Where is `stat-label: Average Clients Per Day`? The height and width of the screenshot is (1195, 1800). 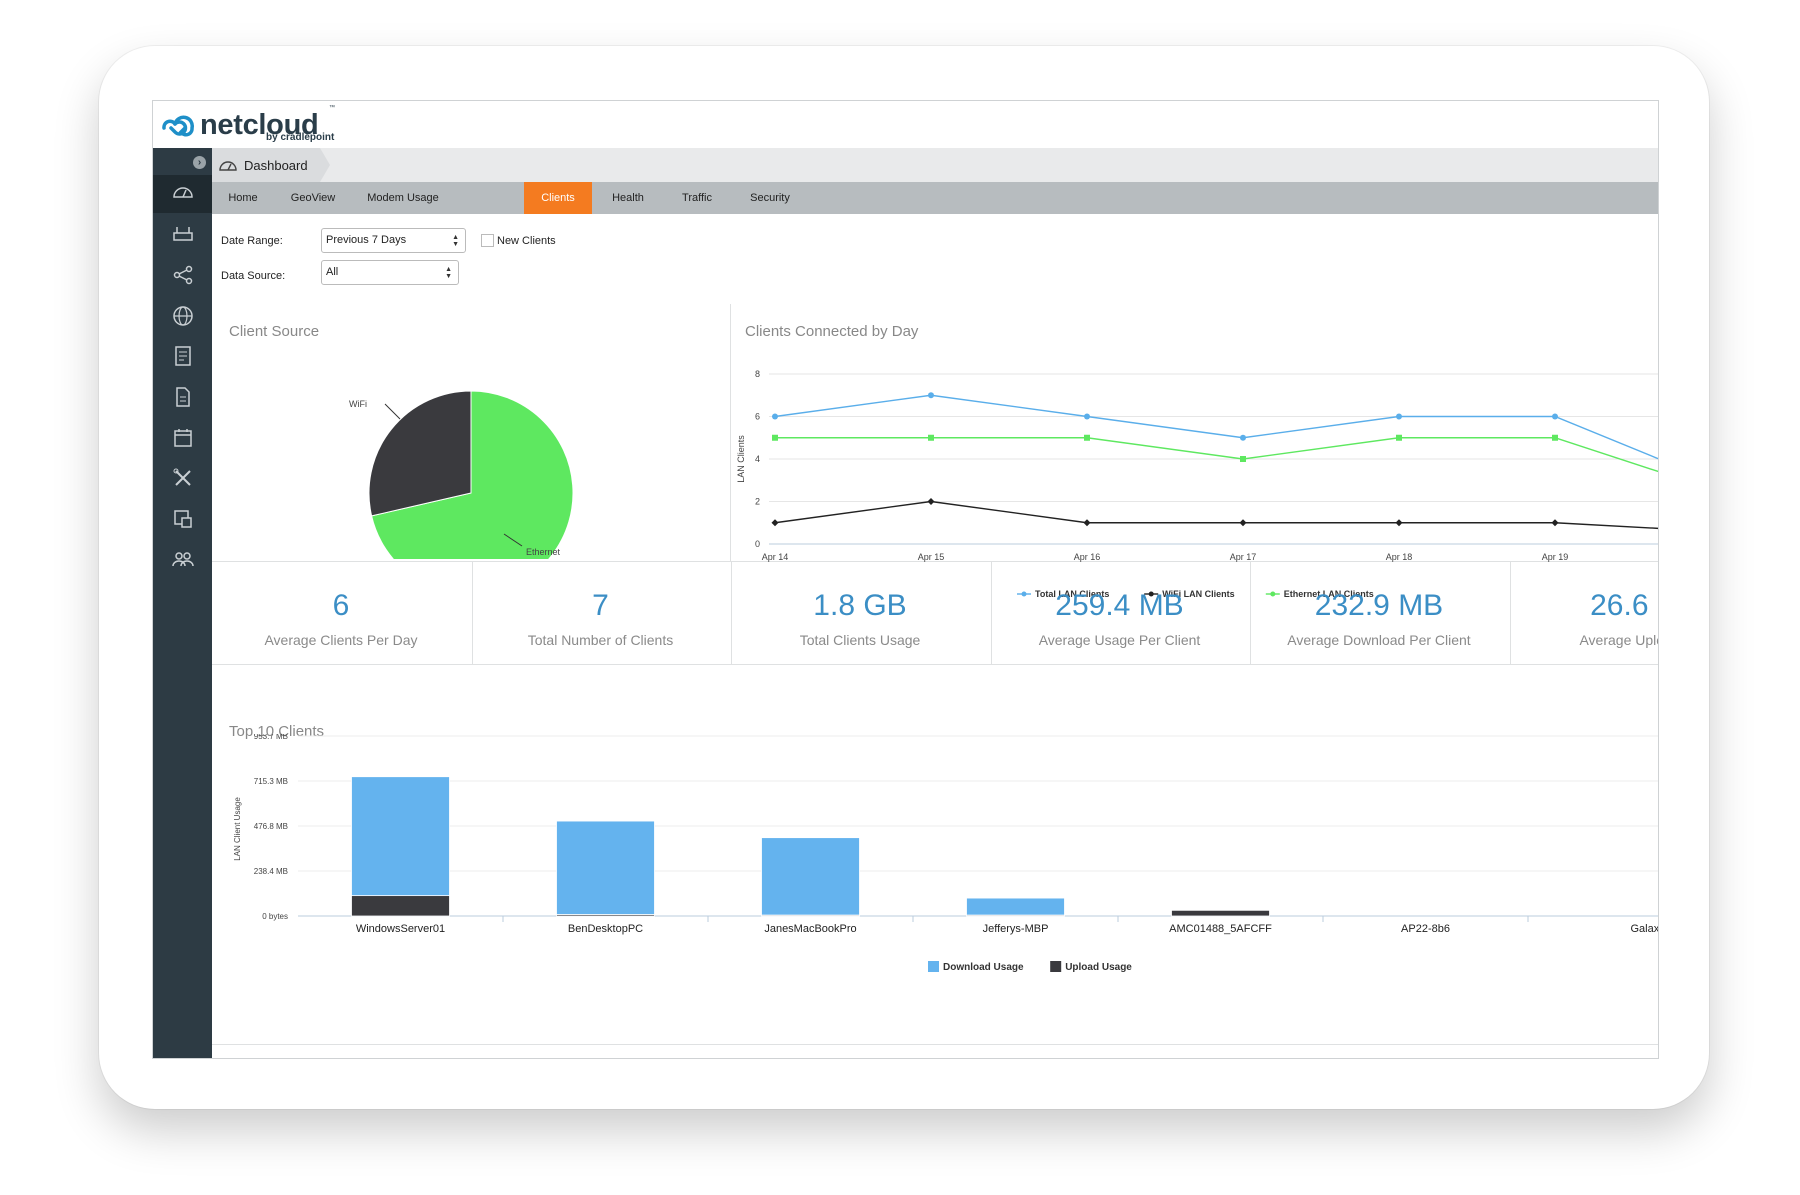
stat-label: Average Clients Per Day is located at coordinates (341, 640).